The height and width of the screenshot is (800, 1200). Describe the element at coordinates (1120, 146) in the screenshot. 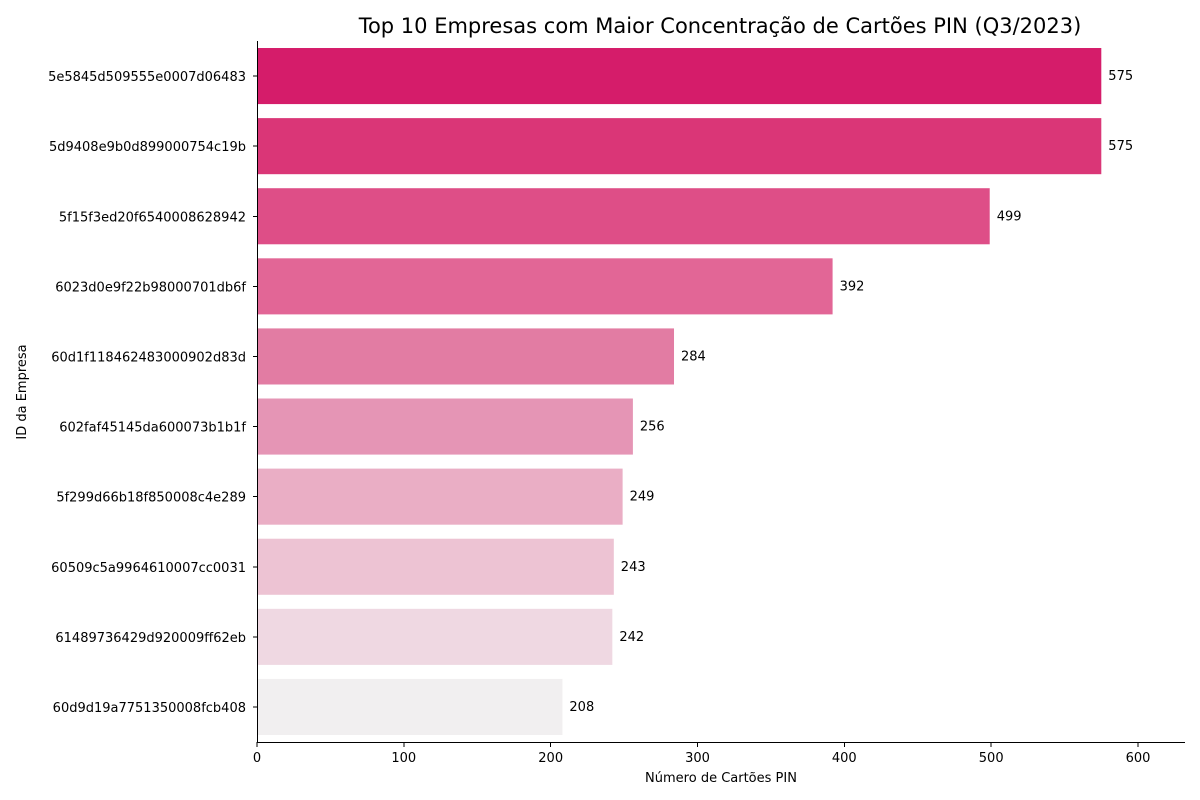

I see `value-label-2: 575` at that location.